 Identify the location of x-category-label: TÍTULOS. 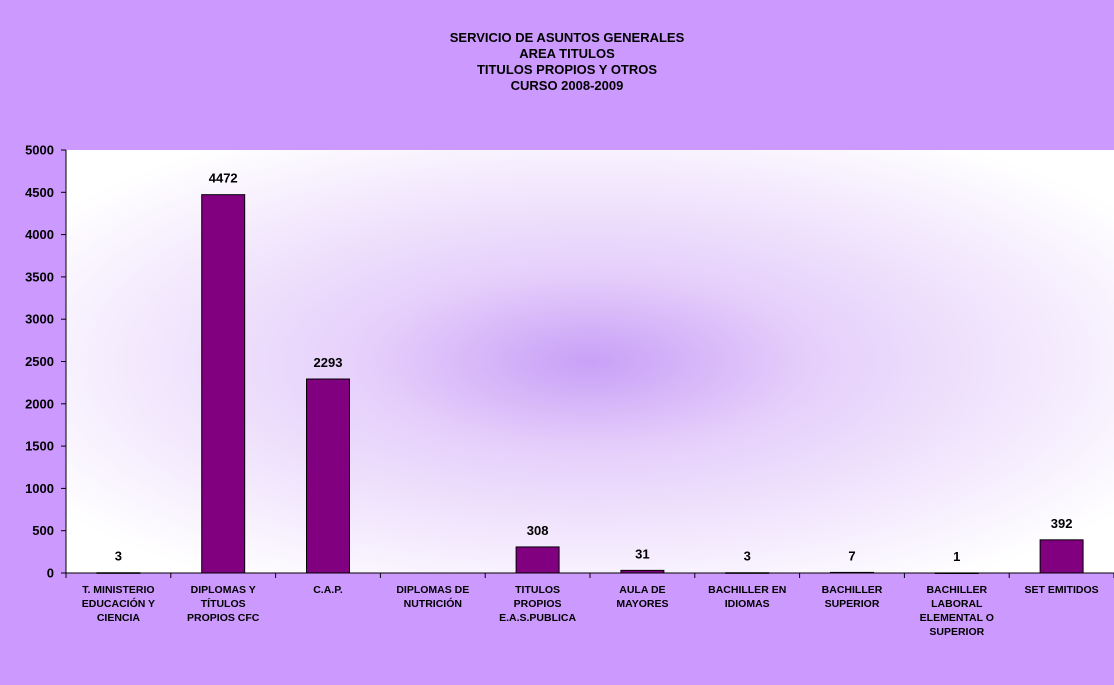
(223, 603).